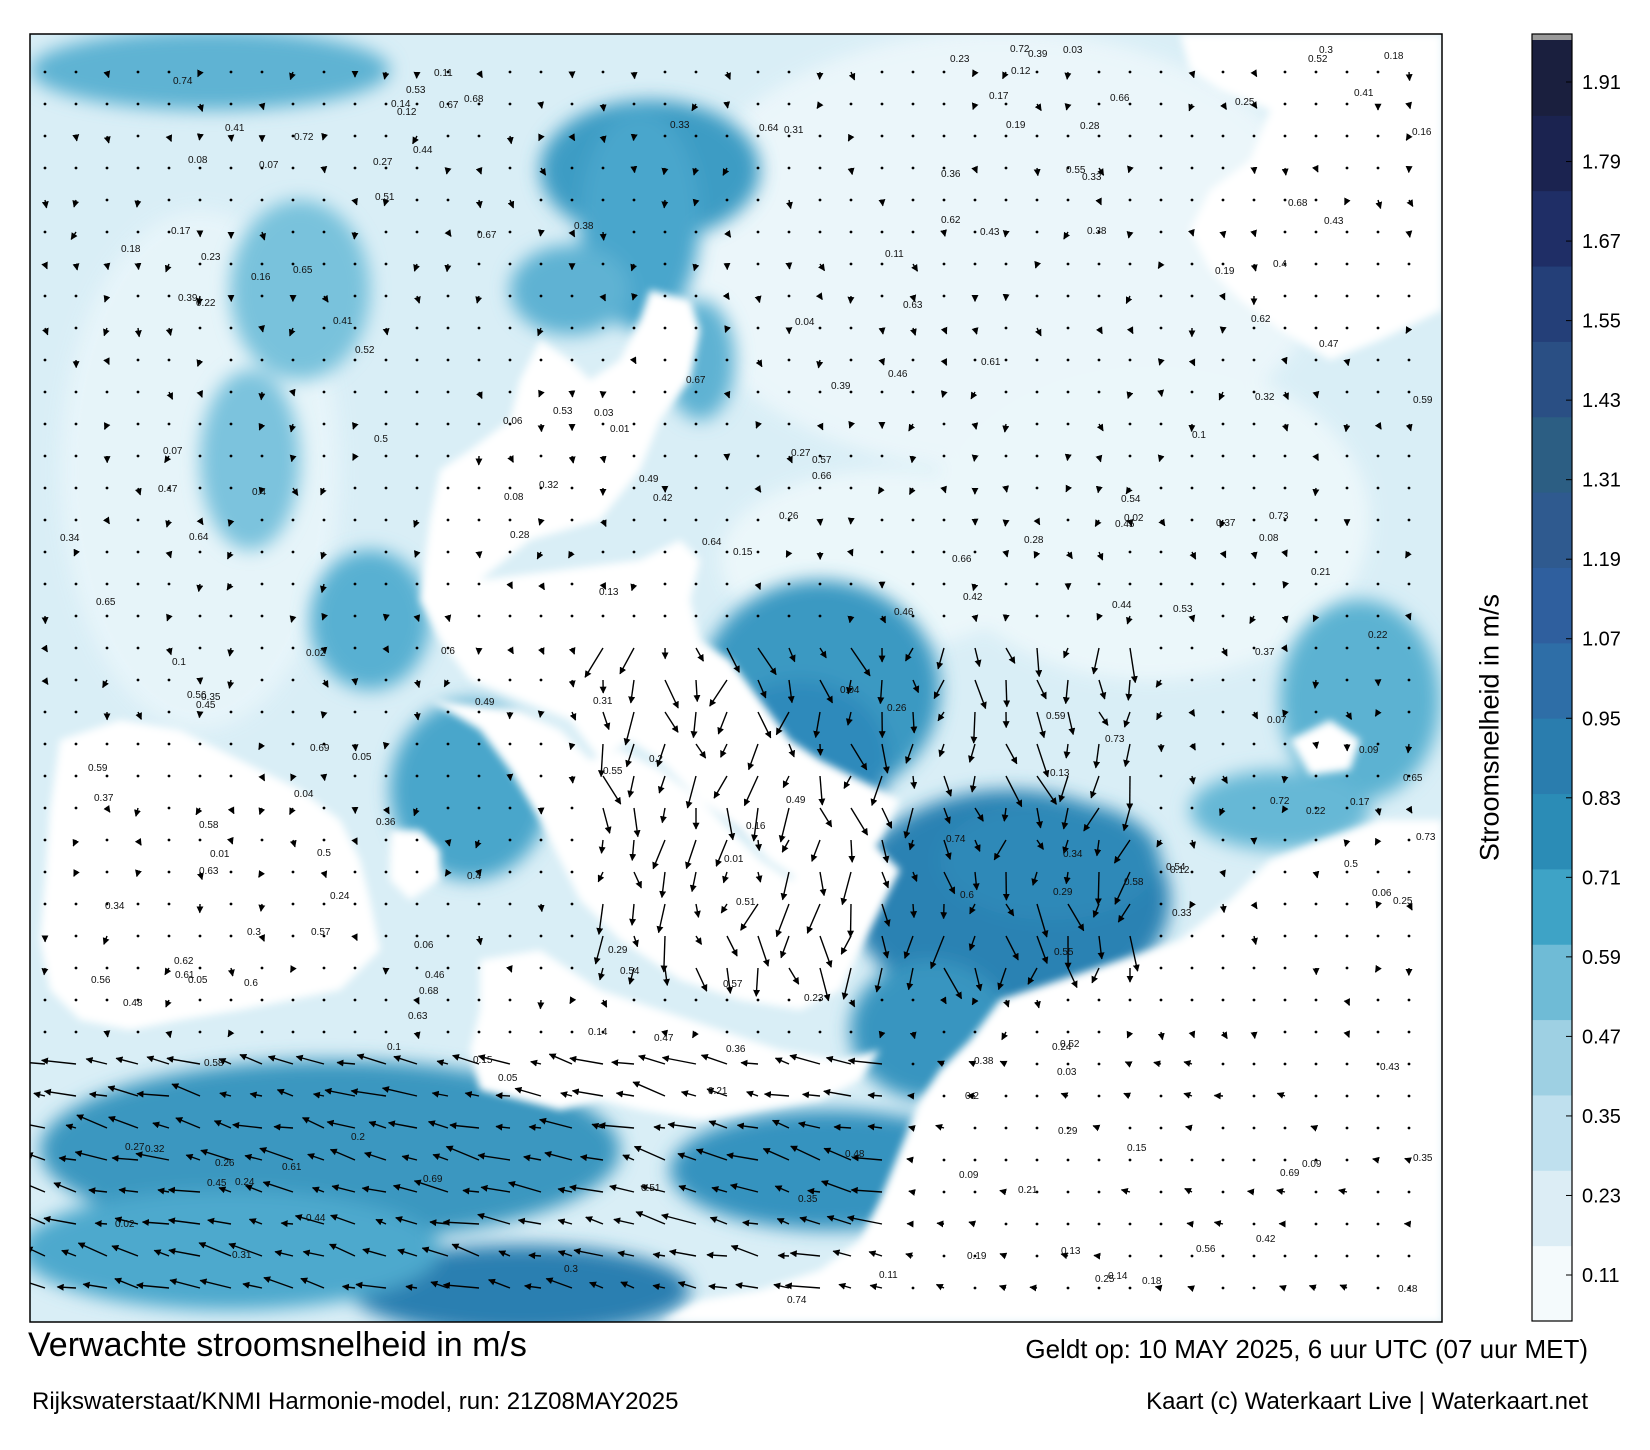 This screenshot has height=1450, width=1650. I want to click on speed-label: 0.69, so click(320, 748).